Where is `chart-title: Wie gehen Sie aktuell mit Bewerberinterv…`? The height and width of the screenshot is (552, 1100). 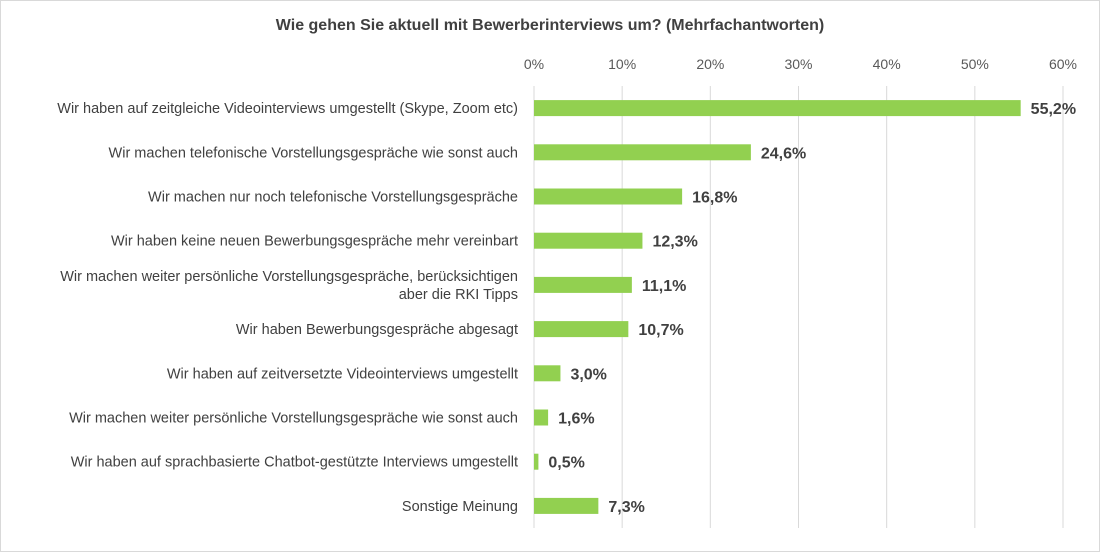
chart-title: Wie gehen Sie aktuell mit Bewerberinterv… is located at coordinates (550, 25).